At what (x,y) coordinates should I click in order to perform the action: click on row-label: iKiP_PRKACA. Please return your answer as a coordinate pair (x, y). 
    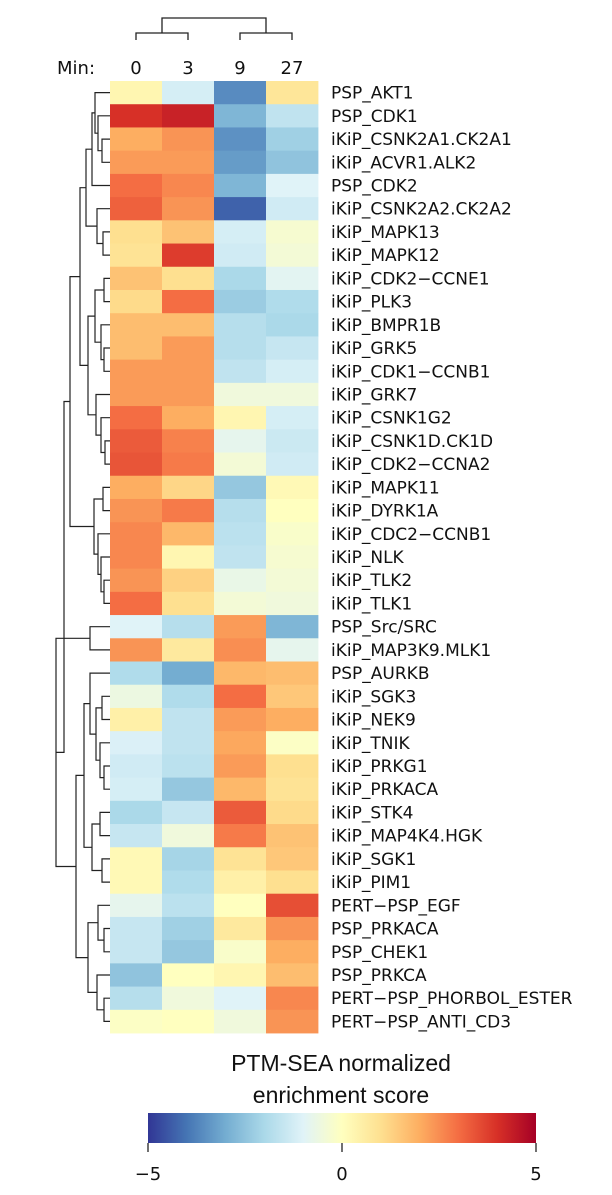
    Looking at the image, I should click on (384, 790).